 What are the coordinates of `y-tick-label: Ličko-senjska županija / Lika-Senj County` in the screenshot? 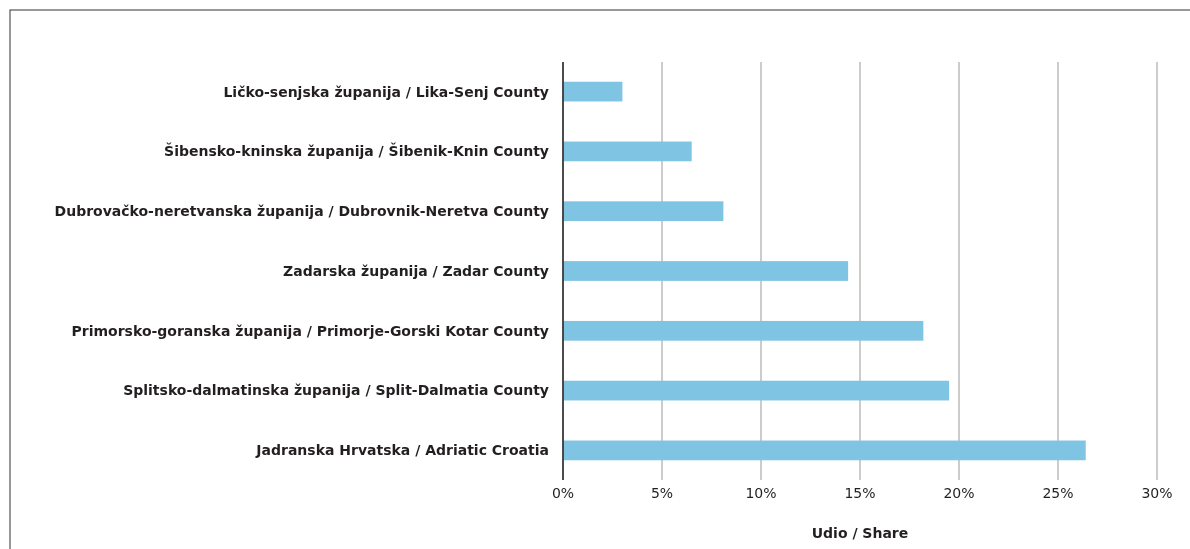 It's located at (386, 91).